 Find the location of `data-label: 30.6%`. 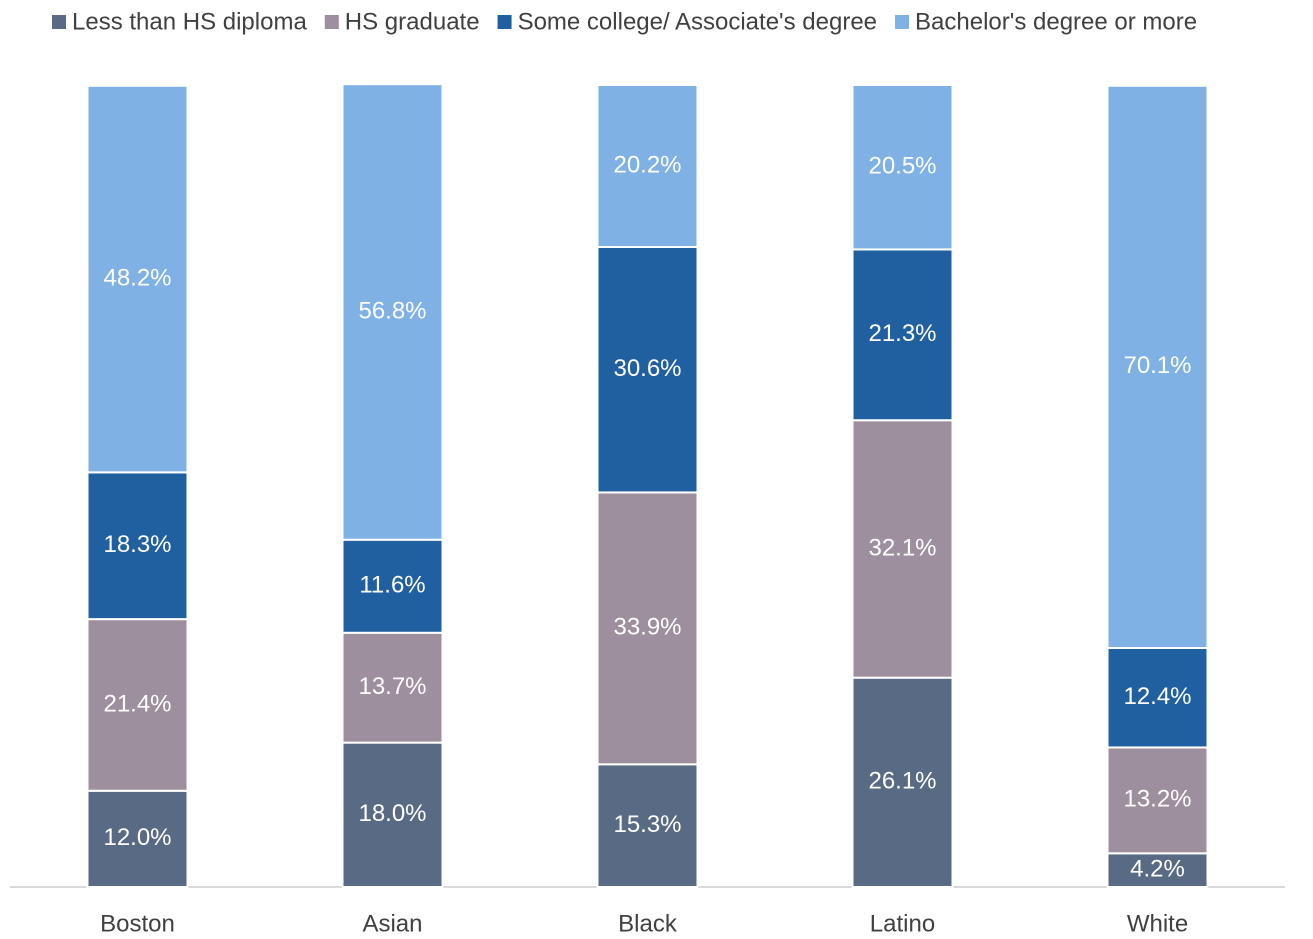

data-label: 30.6% is located at coordinates (647, 368).